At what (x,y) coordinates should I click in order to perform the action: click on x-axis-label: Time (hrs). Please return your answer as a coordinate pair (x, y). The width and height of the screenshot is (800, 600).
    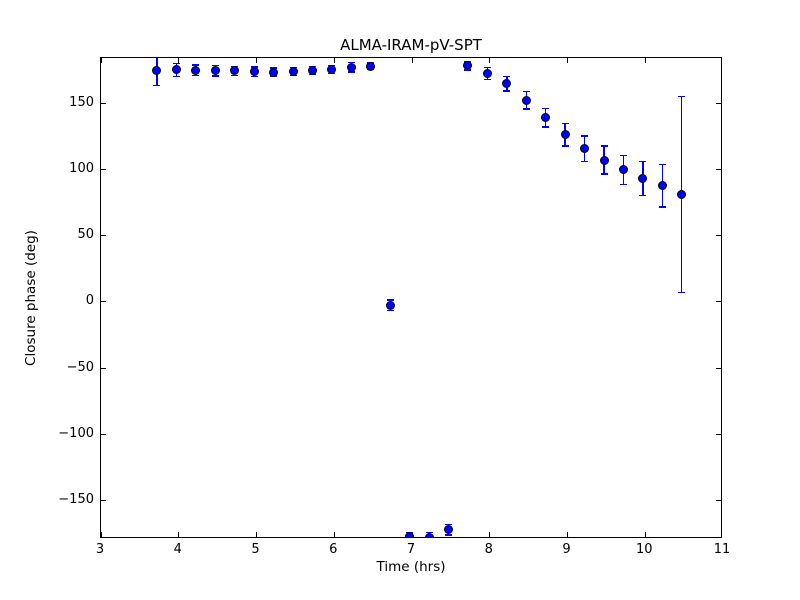
    Looking at the image, I should click on (411, 567).